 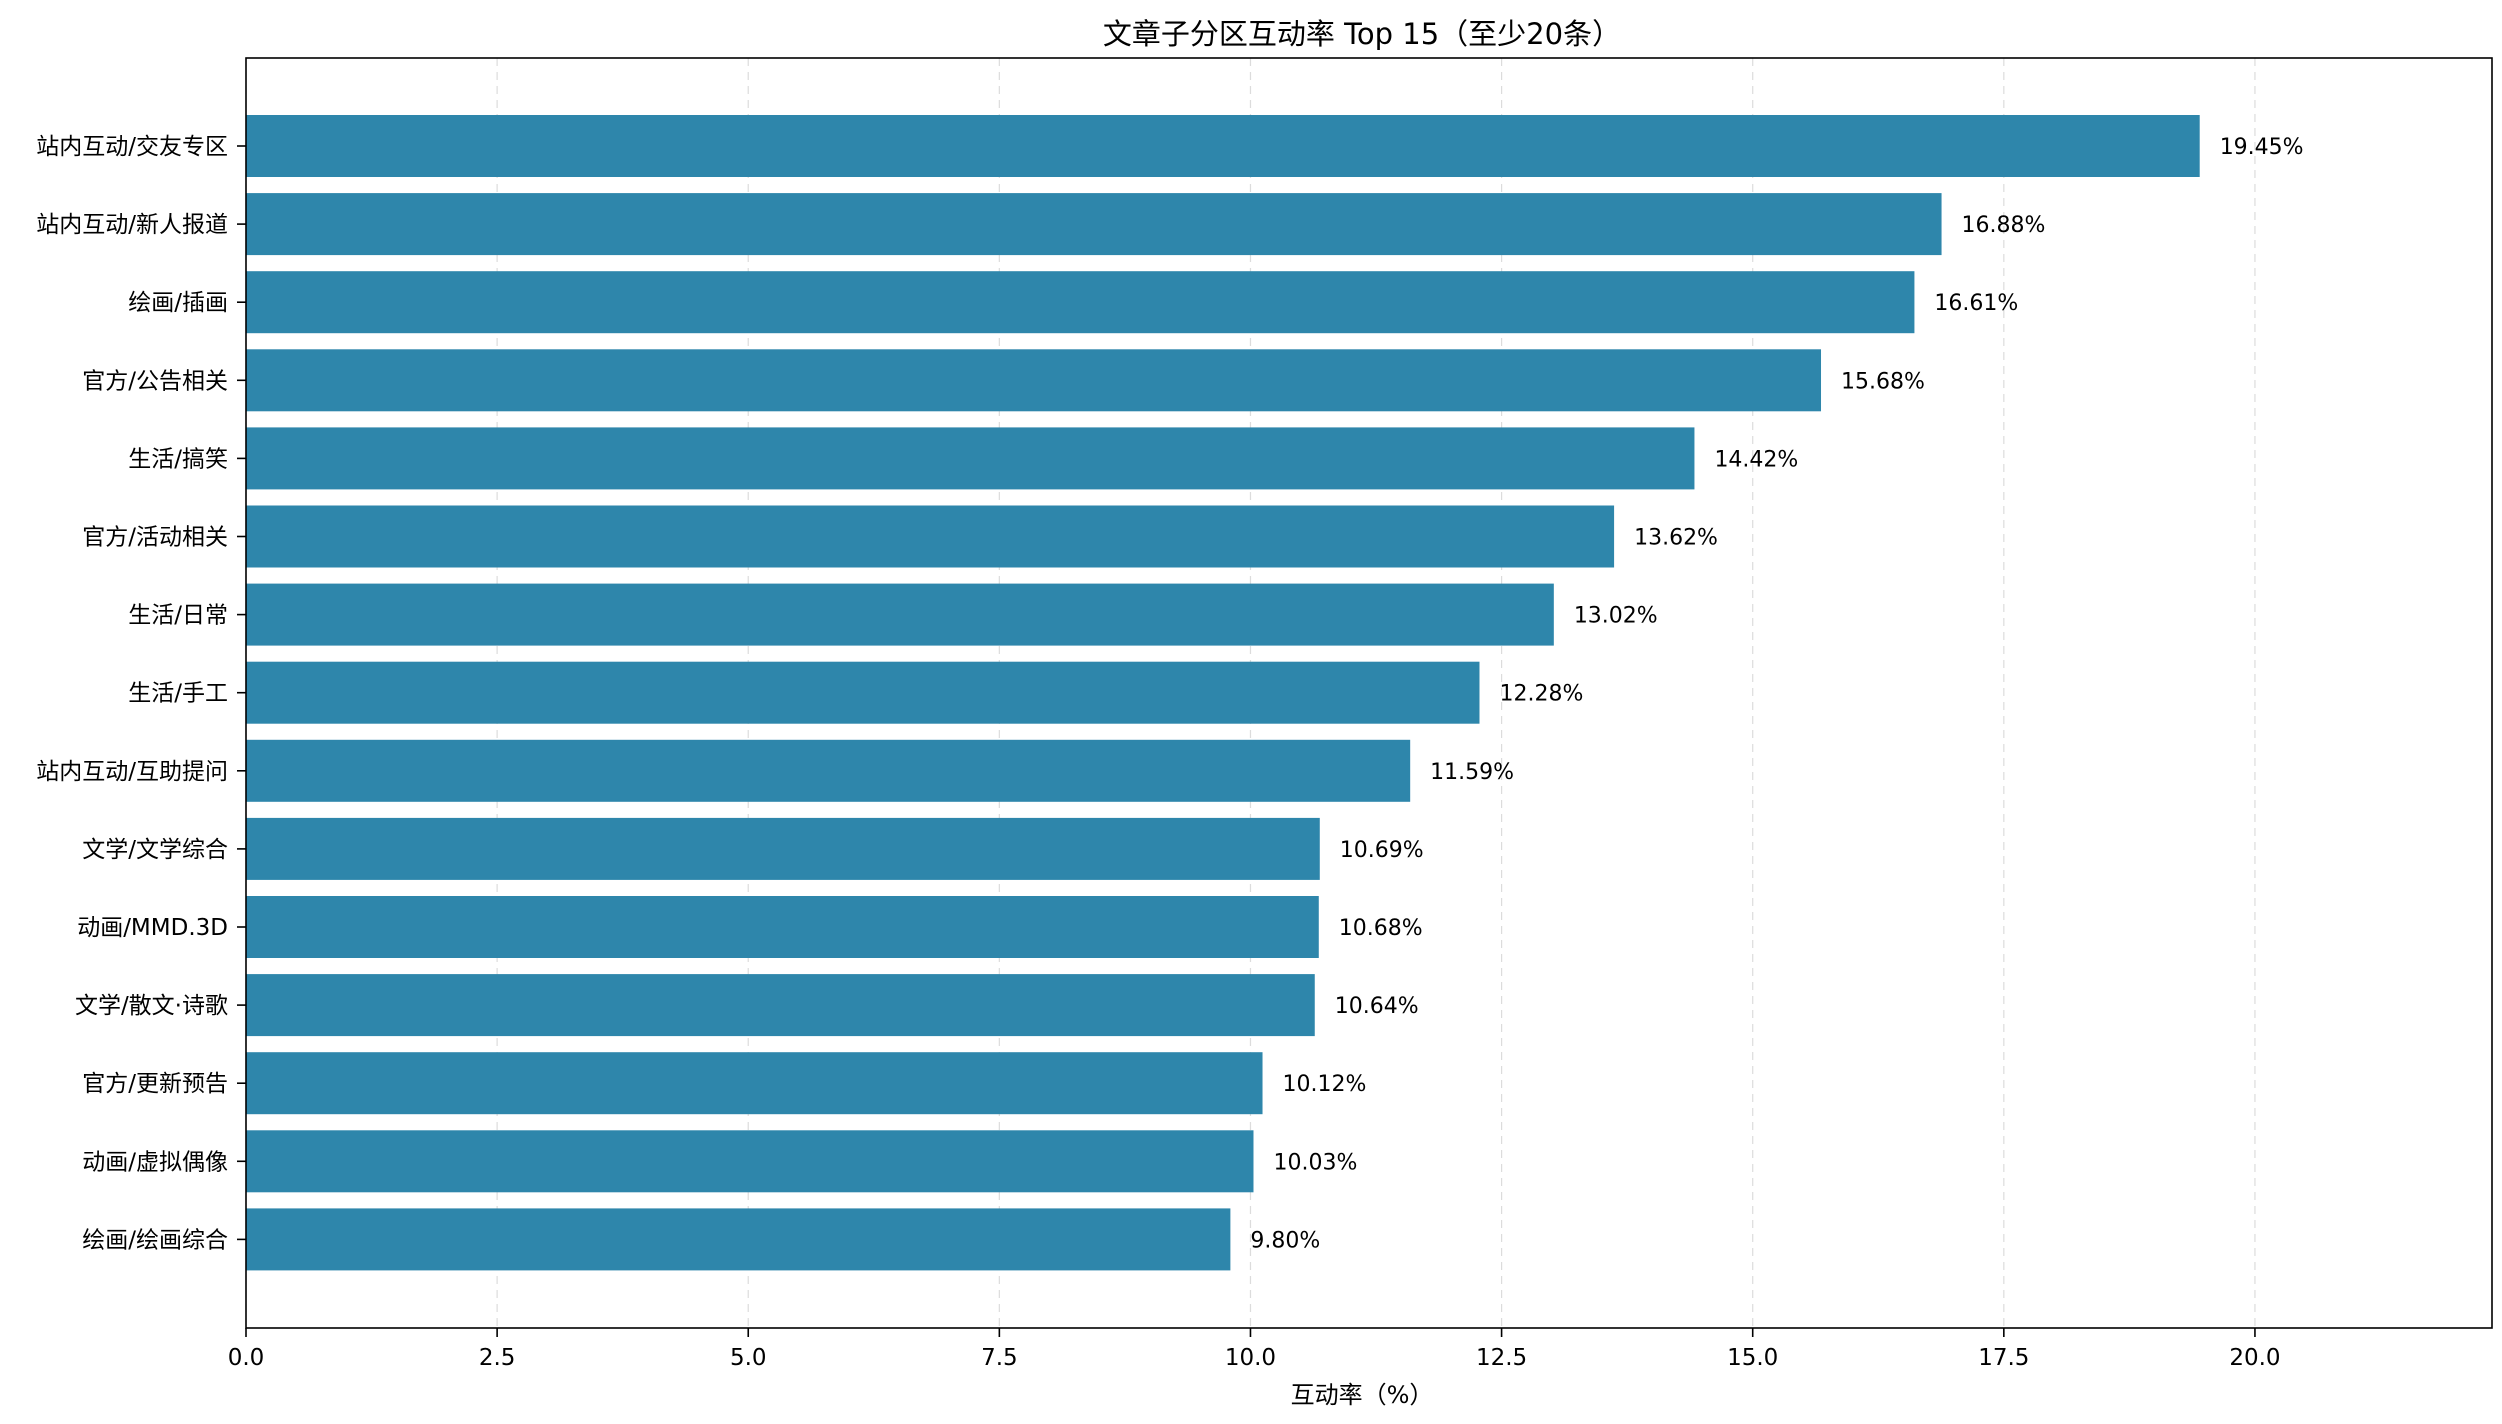 I want to click on y-tick-label: 站内互动/交友专区, so click(x=132, y=147).